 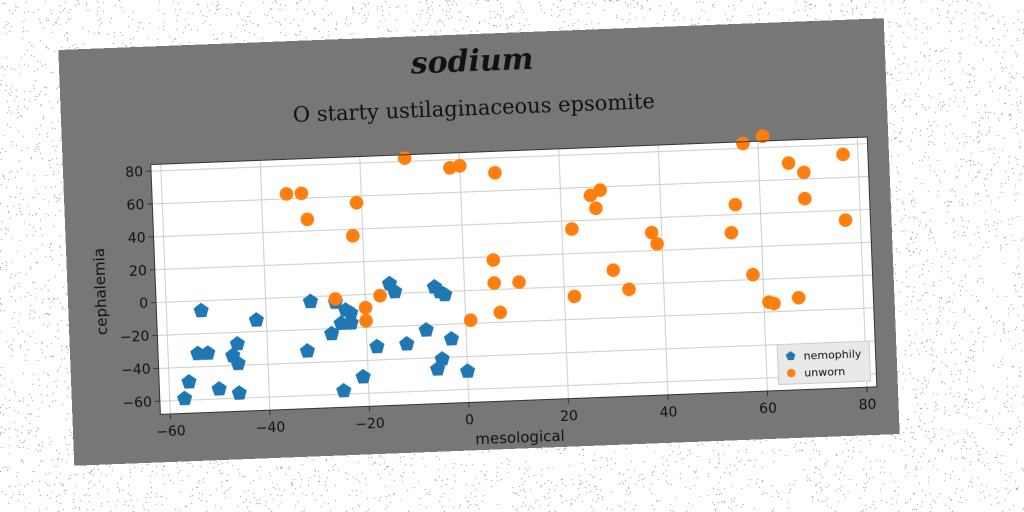 What do you see at coordinates (832, 354) in the screenshot?
I see `legend-label: nemophily` at bounding box center [832, 354].